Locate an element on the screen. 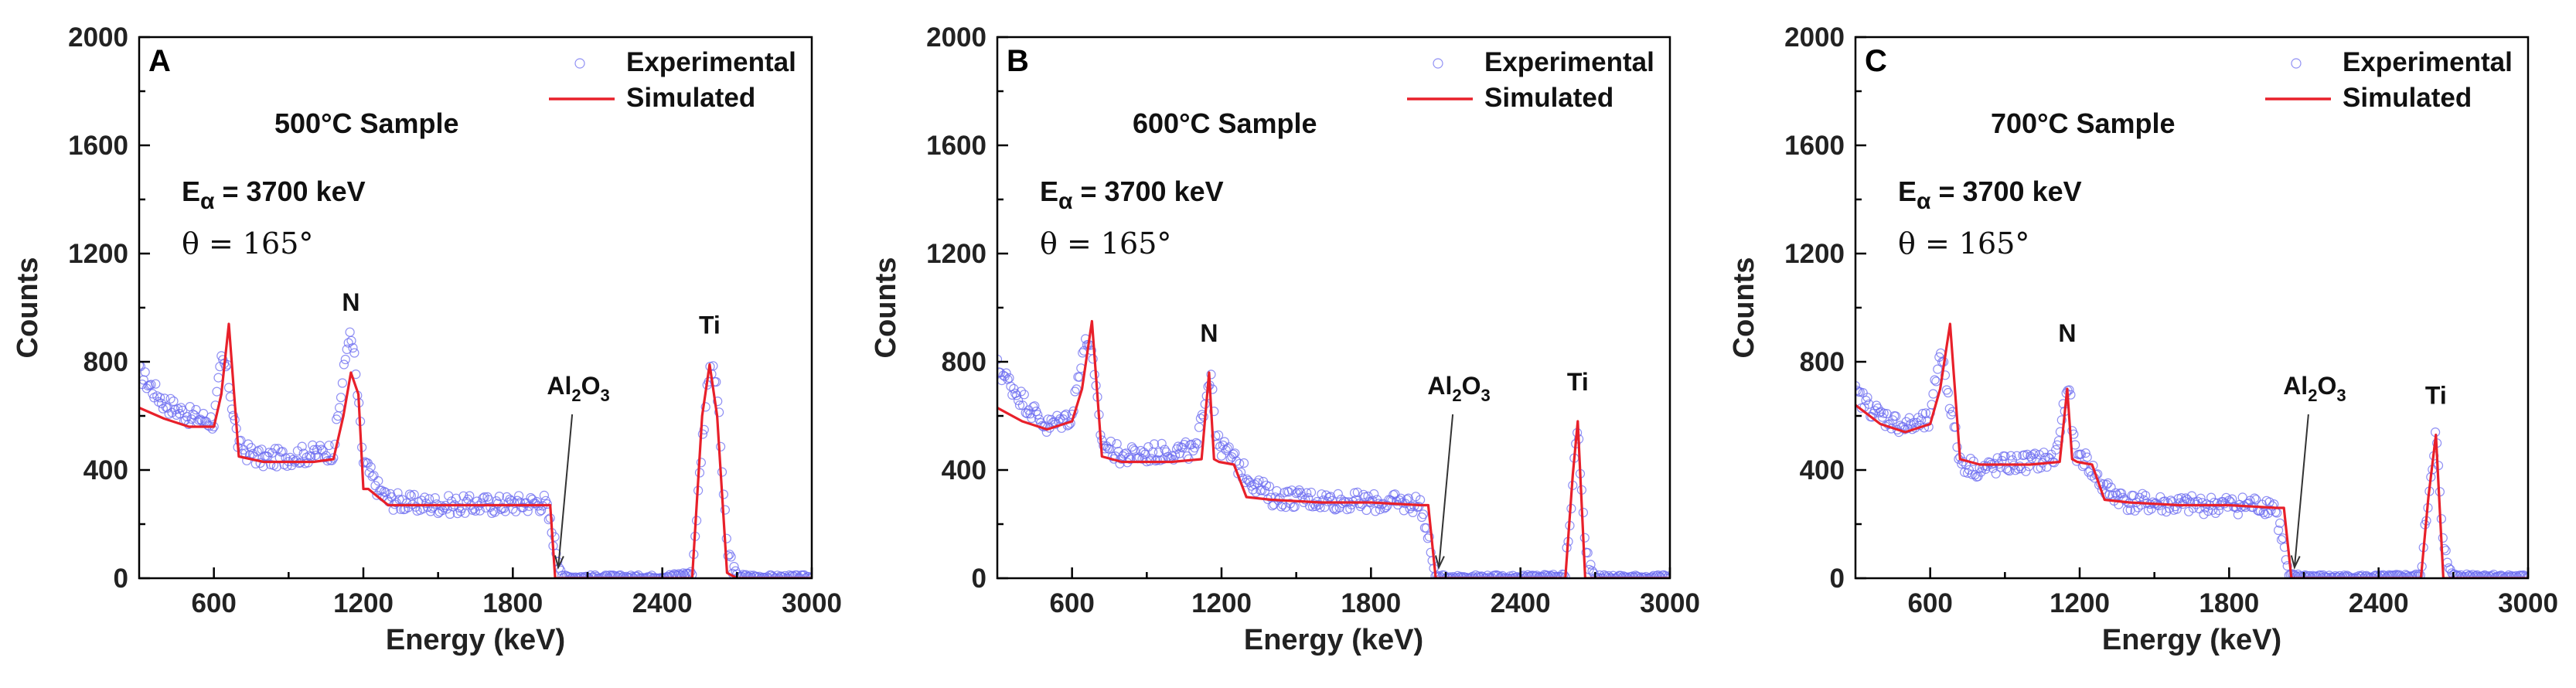 This screenshot has width=2576, height=688. y-tick-label: 2000 is located at coordinates (98, 38).